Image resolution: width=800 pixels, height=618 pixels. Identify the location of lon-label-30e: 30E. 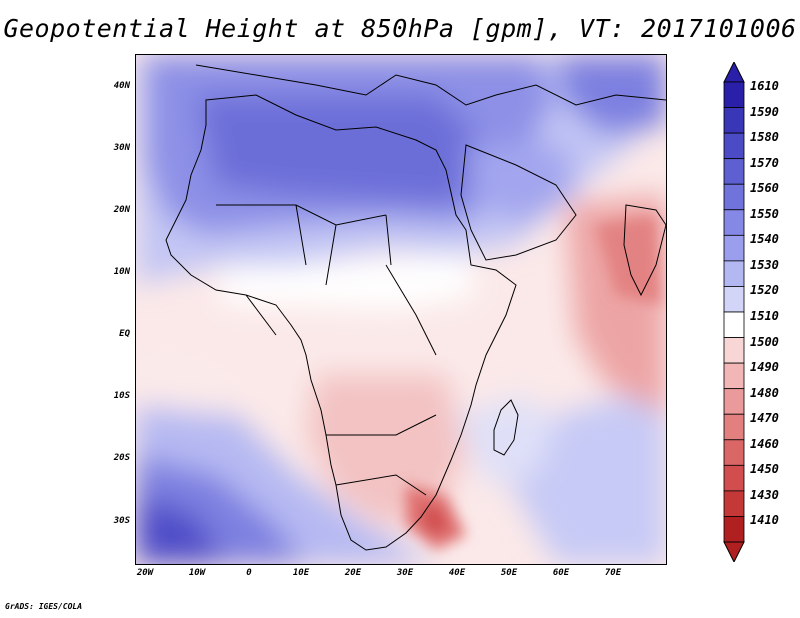
(405, 573).